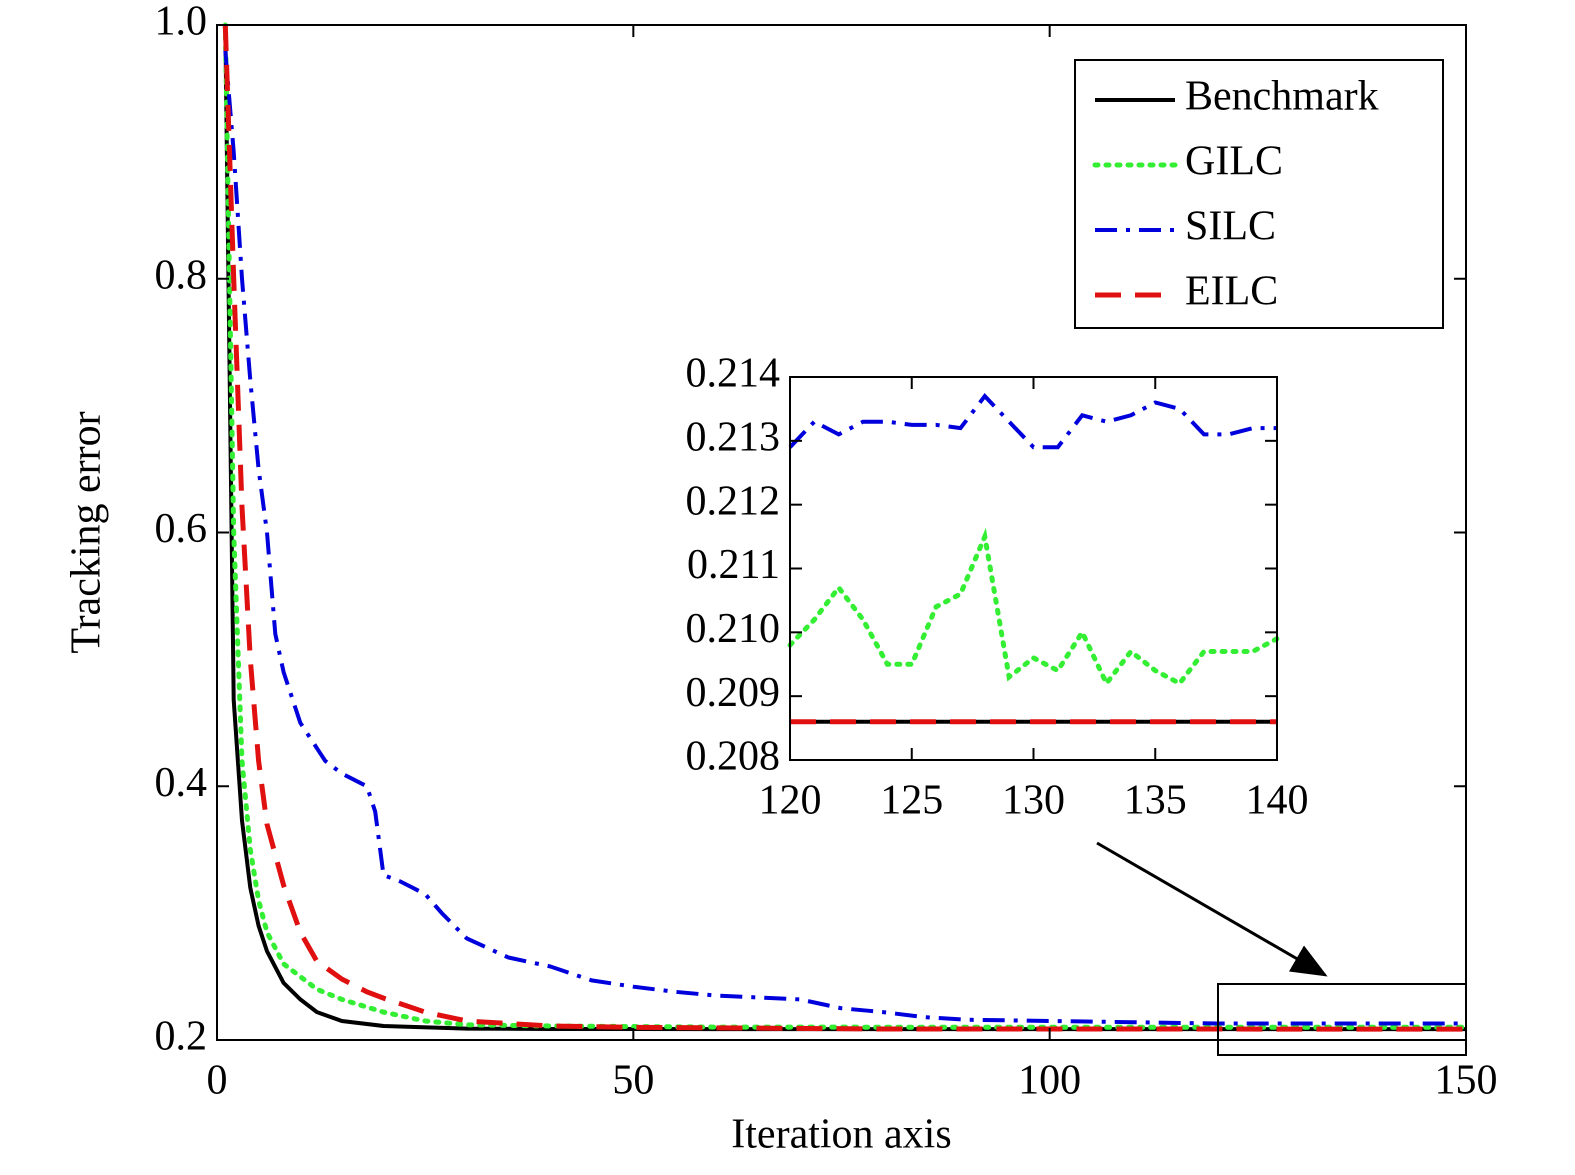 The height and width of the screenshot is (1175, 1575). I want to click on y-tick-label: 0.210, so click(733, 629).